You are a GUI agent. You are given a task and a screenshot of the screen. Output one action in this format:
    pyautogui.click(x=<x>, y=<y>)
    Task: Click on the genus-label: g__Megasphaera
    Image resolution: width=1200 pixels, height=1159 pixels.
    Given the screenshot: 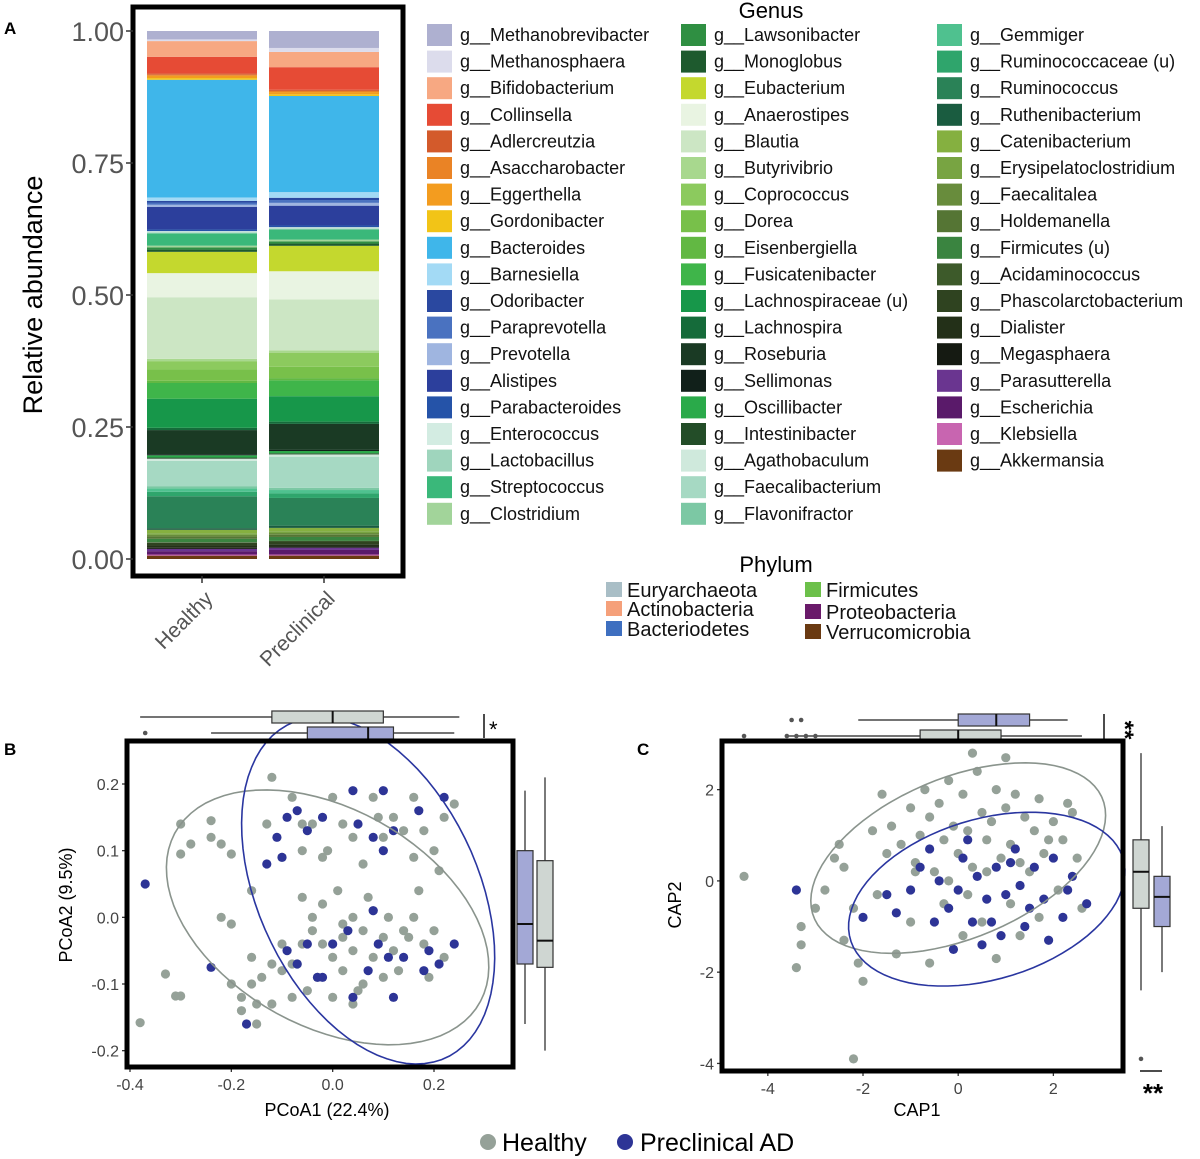 What is the action you would take?
    pyautogui.click(x=1040, y=354)
    